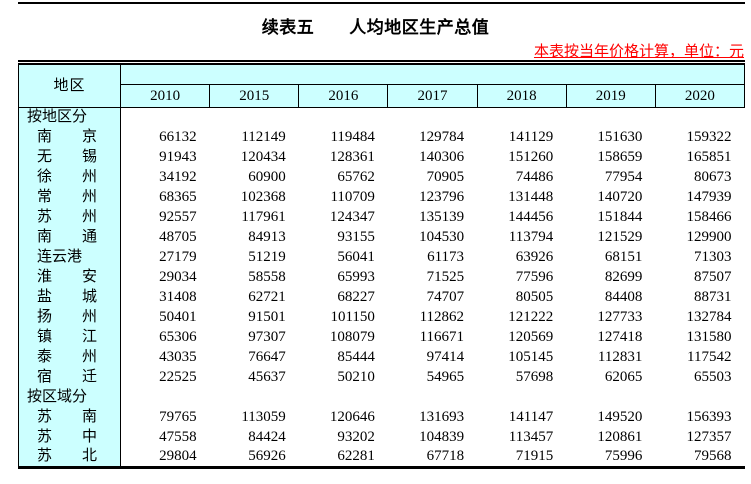  What do you see at coordinates (620, 337) in the screenshot?
I see `value-cell: 127418` at bounding box center [620, 337].